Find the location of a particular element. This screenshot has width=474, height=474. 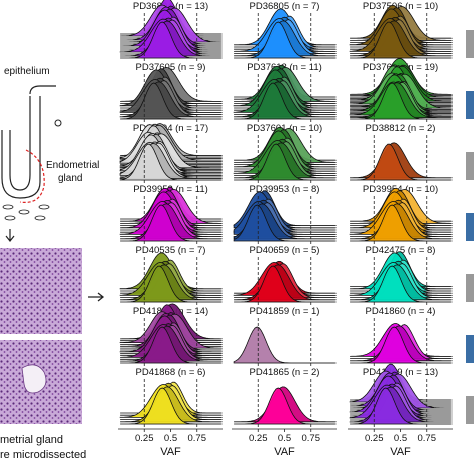

panel-title: PD40659 (n = 5) is located at coordinates (285, 250).